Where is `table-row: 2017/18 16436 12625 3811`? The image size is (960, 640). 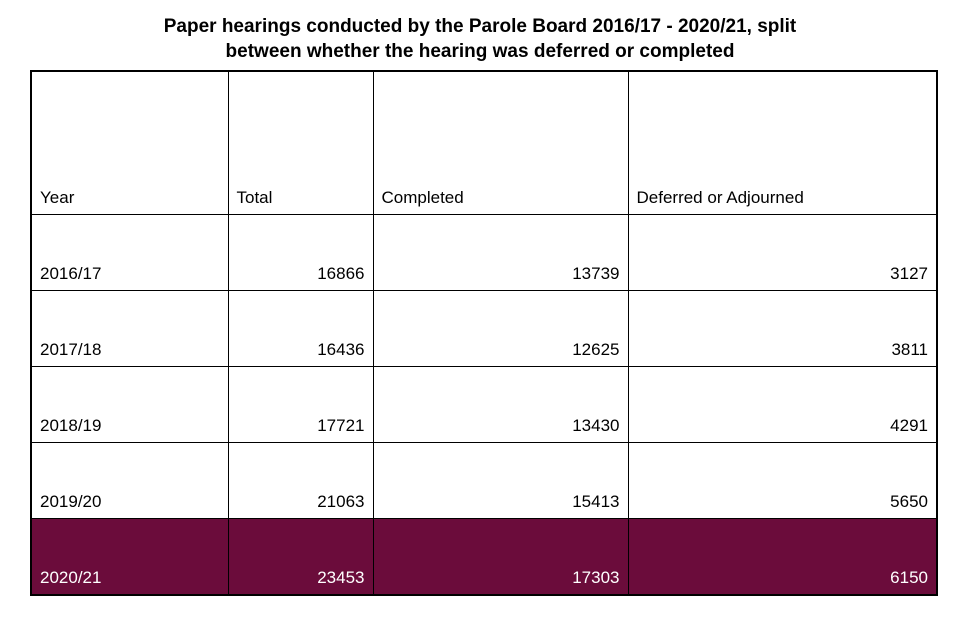
table-row: 2017/18 16436 12625 3811 is located at coordinates (484, 328).